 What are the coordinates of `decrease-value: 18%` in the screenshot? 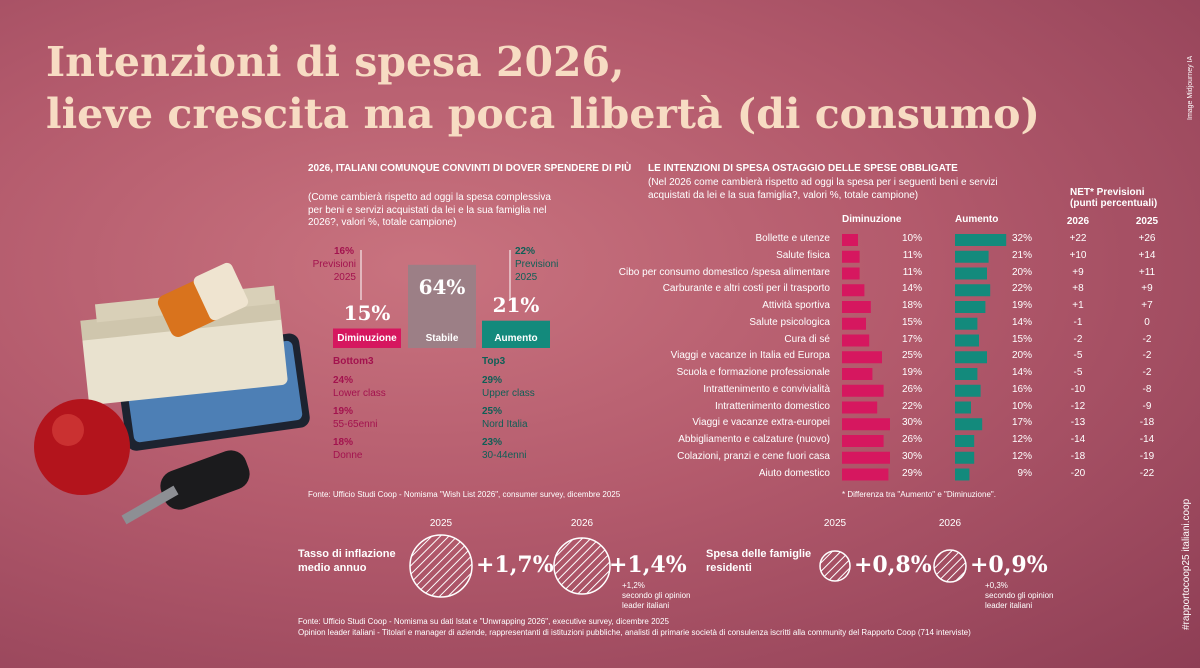 It's located at (911, 305).